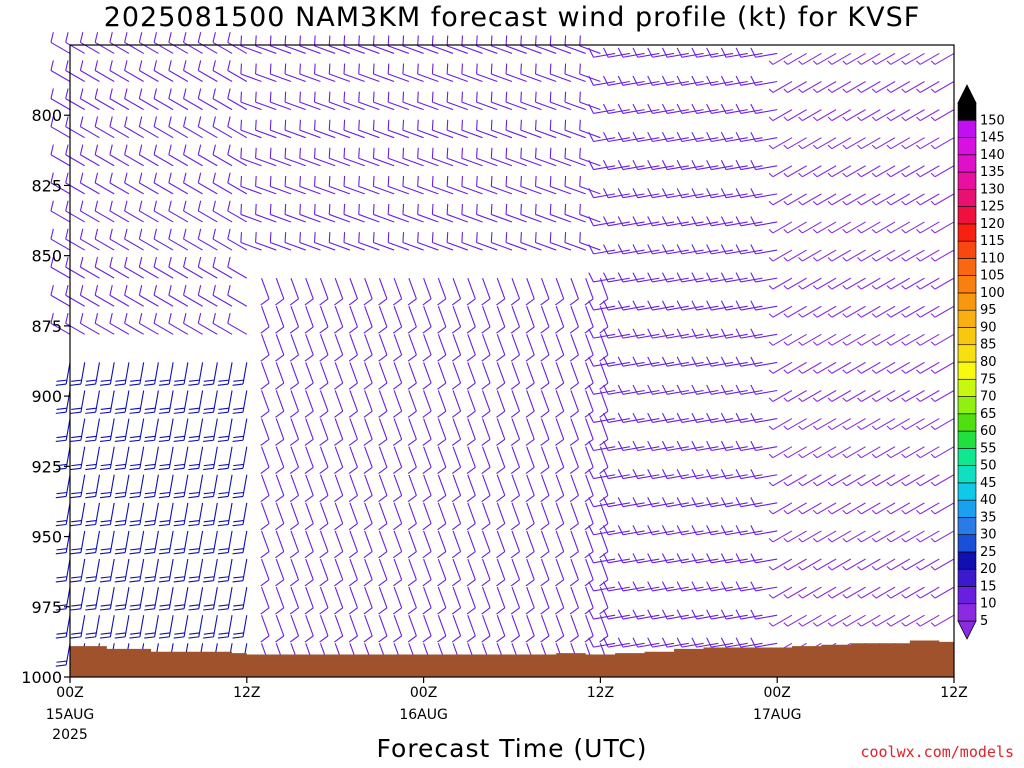  What do you see at coordinates (988, 483) in the screenshot?
I see `colorbar-label: 45` at bounding box center [988, 483].